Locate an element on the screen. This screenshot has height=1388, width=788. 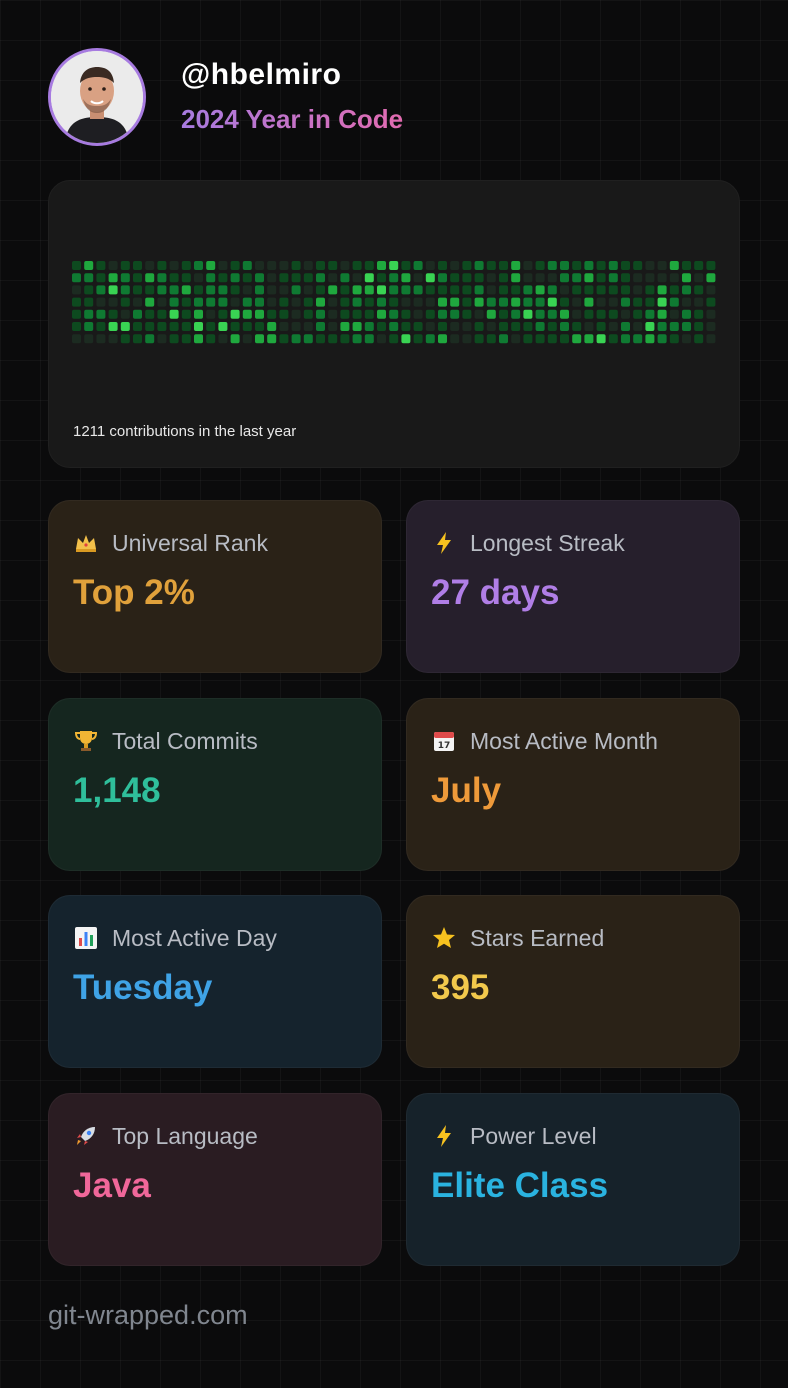
stat-header: 17 Most Active Month is located at coordinates (544, 741).